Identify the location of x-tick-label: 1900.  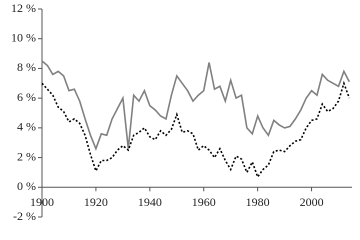
(42, 202).